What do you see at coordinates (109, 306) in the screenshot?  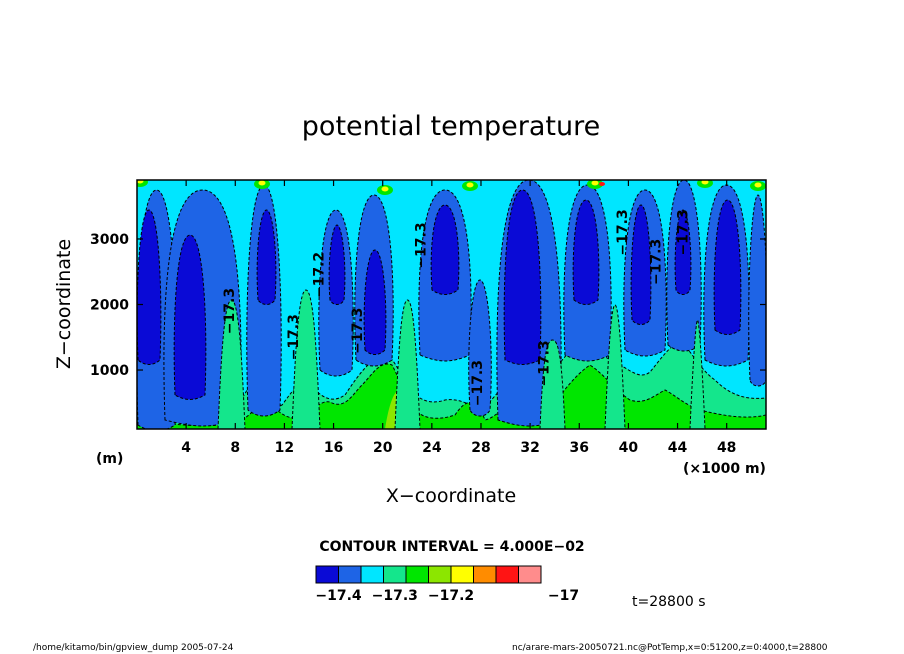 I see `y-tick-label: 2000` at bounding box center [109, 306].